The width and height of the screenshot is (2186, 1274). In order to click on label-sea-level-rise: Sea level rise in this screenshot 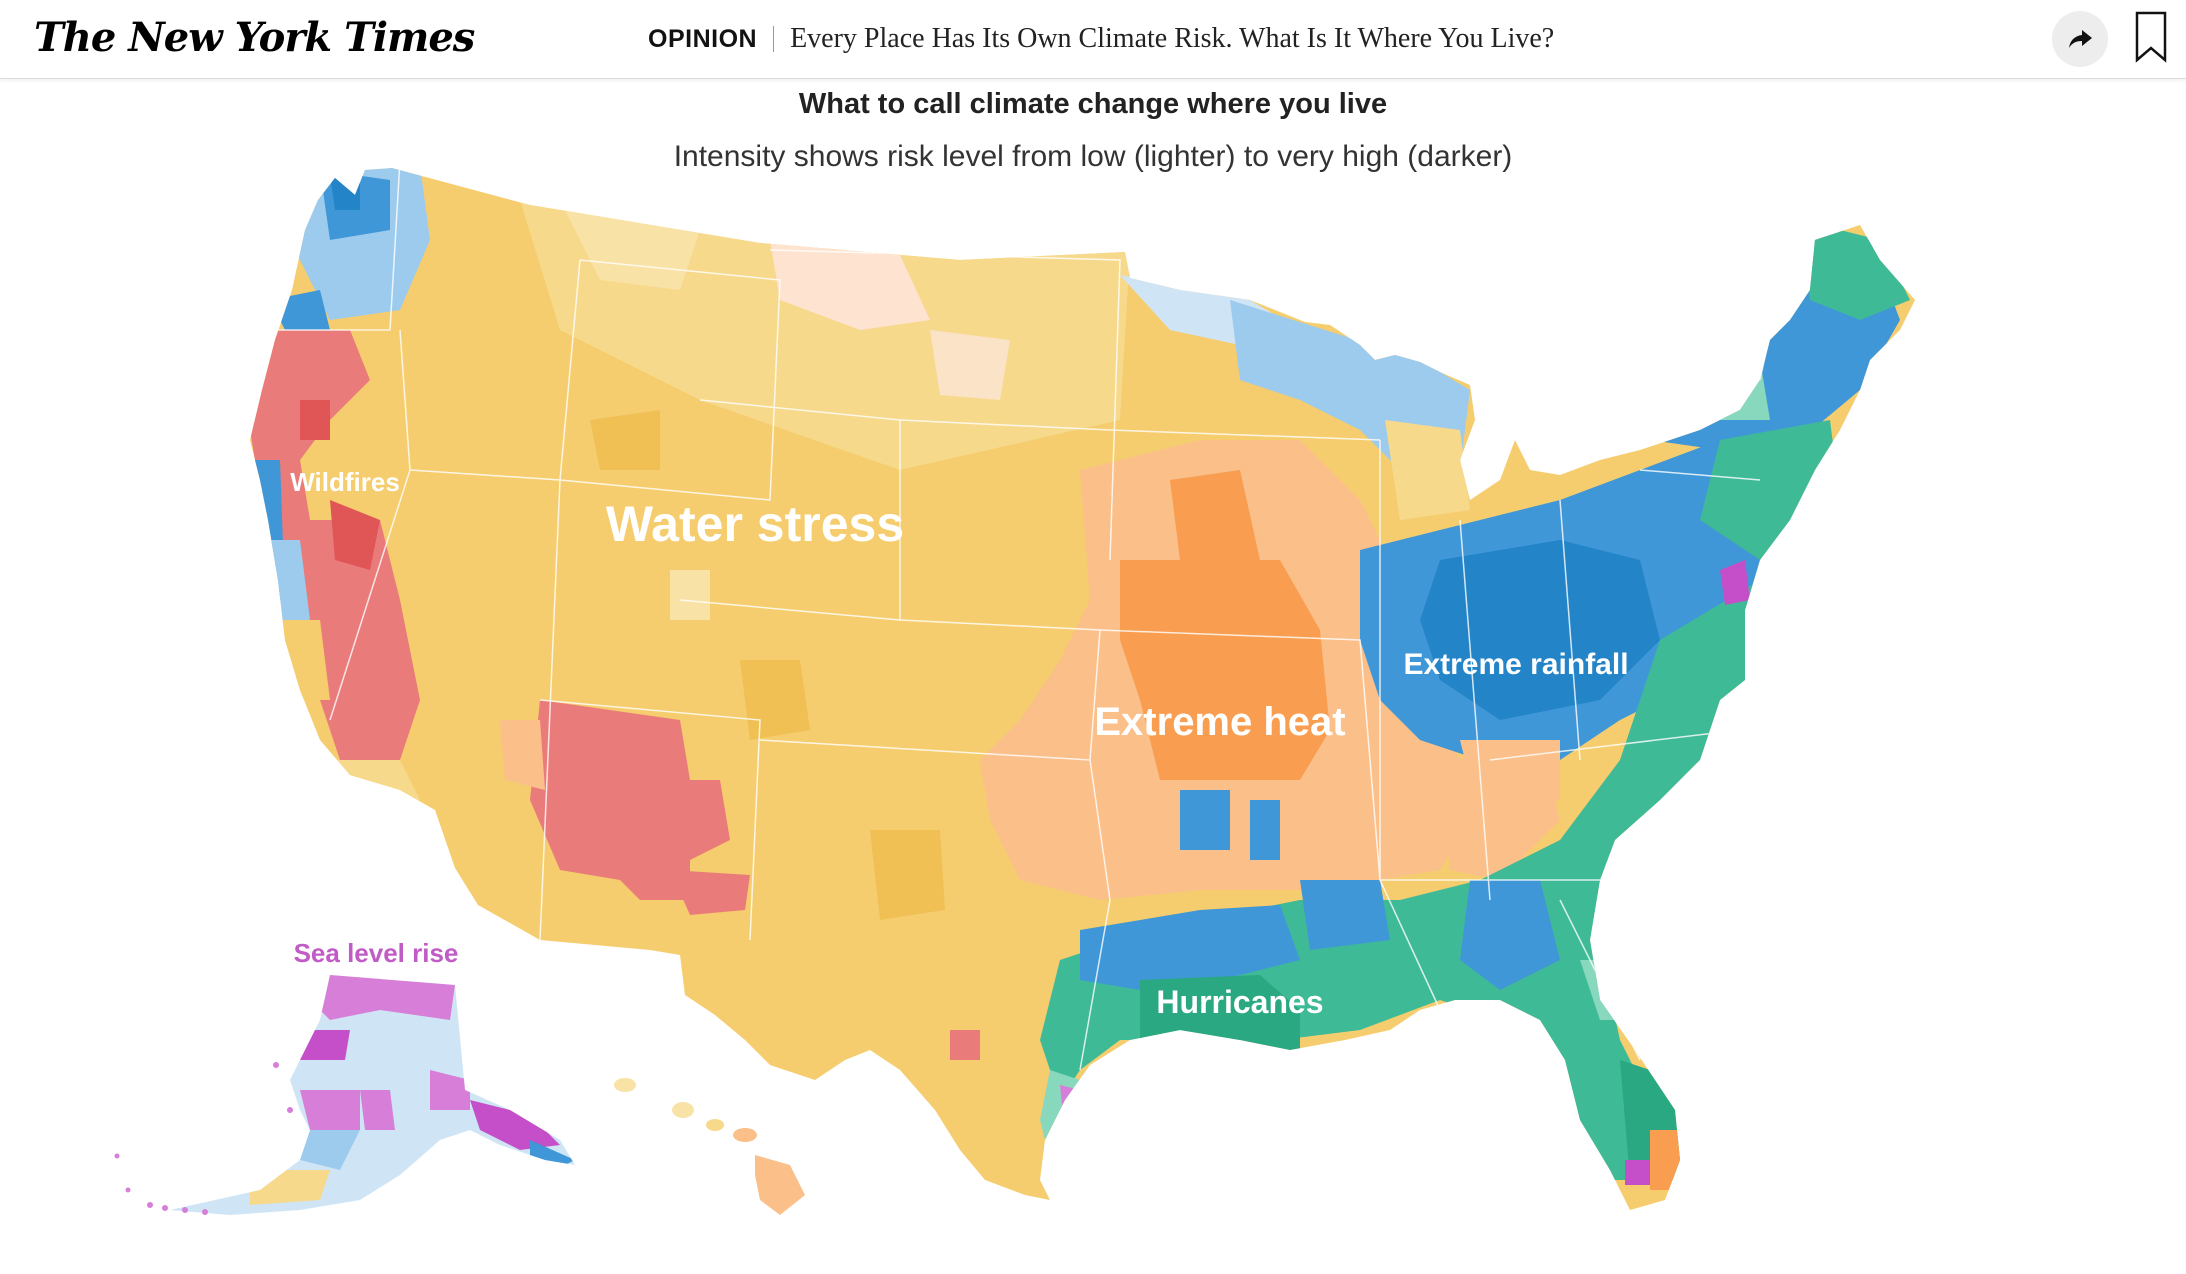, I will do `click(376, 953)`.